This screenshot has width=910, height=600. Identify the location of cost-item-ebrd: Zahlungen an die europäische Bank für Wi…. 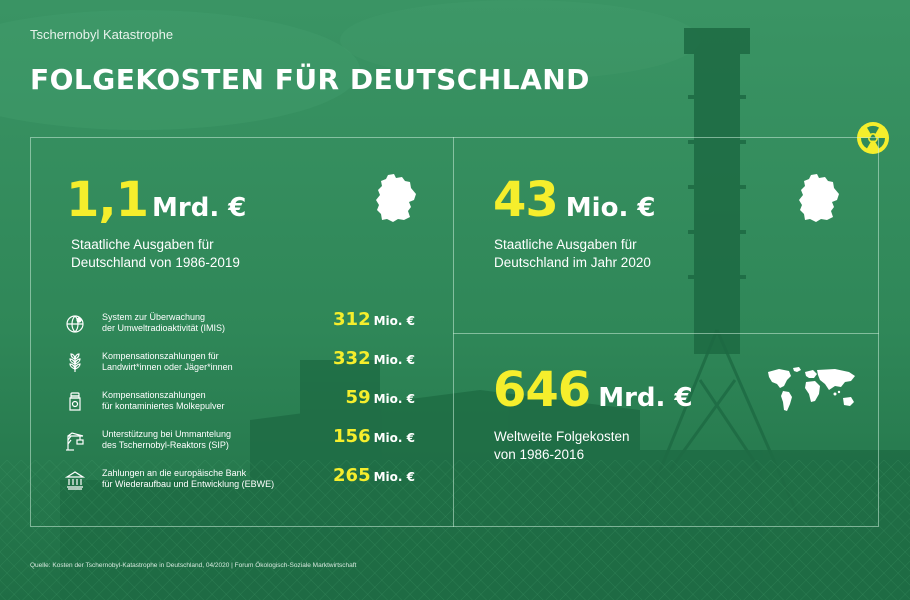
(240, 482).